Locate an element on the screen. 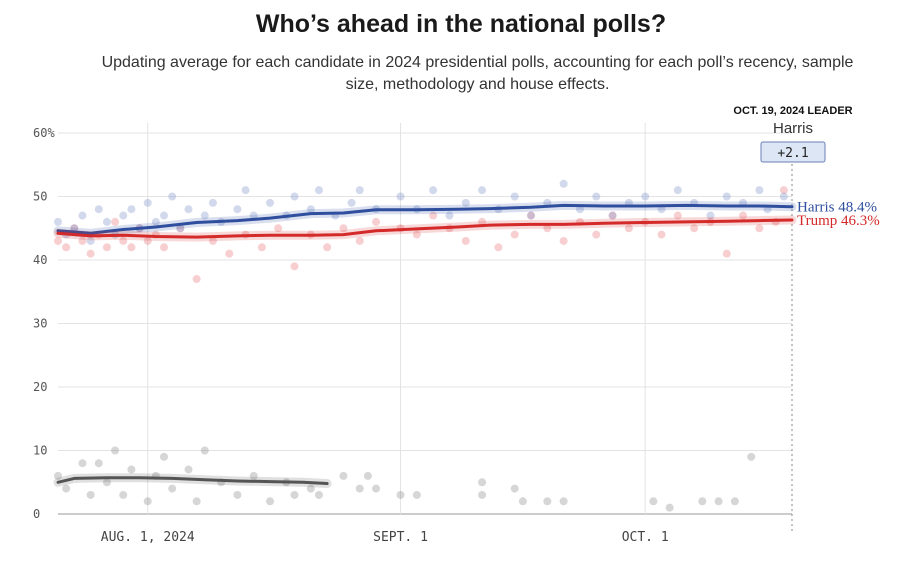 This screenshot has height=564, width=922. x-tick-label: OCT. 1 is located at coordinates (645, 537).